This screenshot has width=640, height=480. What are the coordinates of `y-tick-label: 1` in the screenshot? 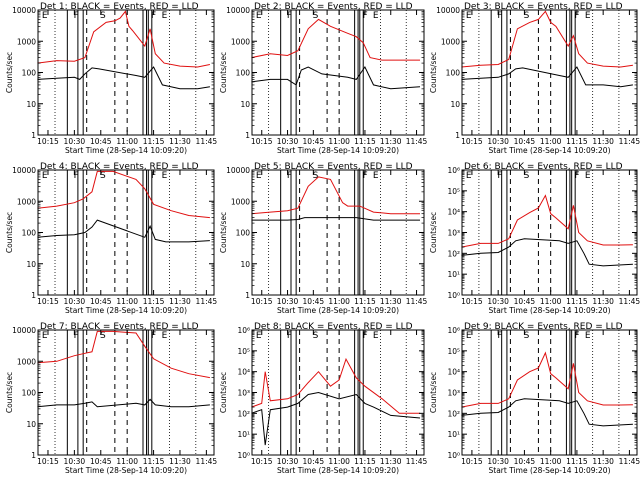 It's located at (457, 135).